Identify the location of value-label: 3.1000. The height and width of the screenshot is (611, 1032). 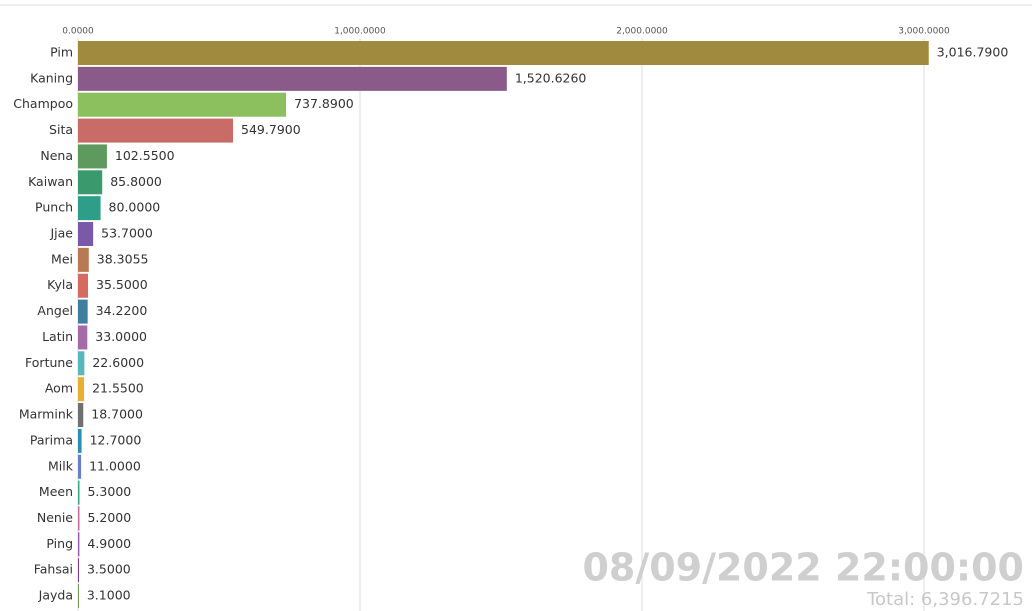
(109, 595).